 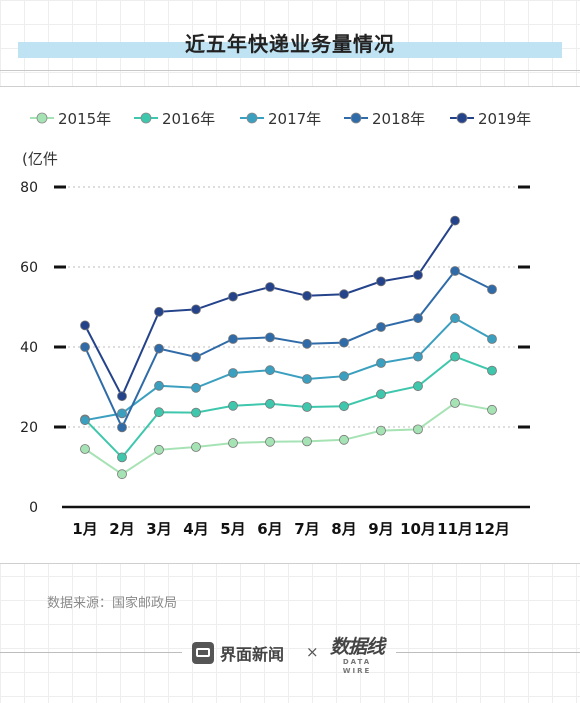 I want to click on data-source: 数据来源：国家邮政局, so click(x=112, y=603).